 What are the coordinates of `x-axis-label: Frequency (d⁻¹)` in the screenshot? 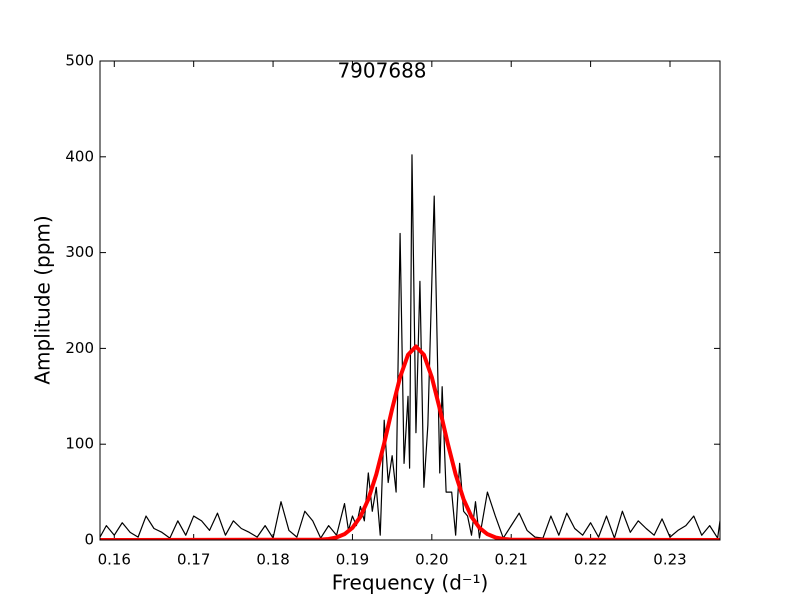 It's located at (410, 583).